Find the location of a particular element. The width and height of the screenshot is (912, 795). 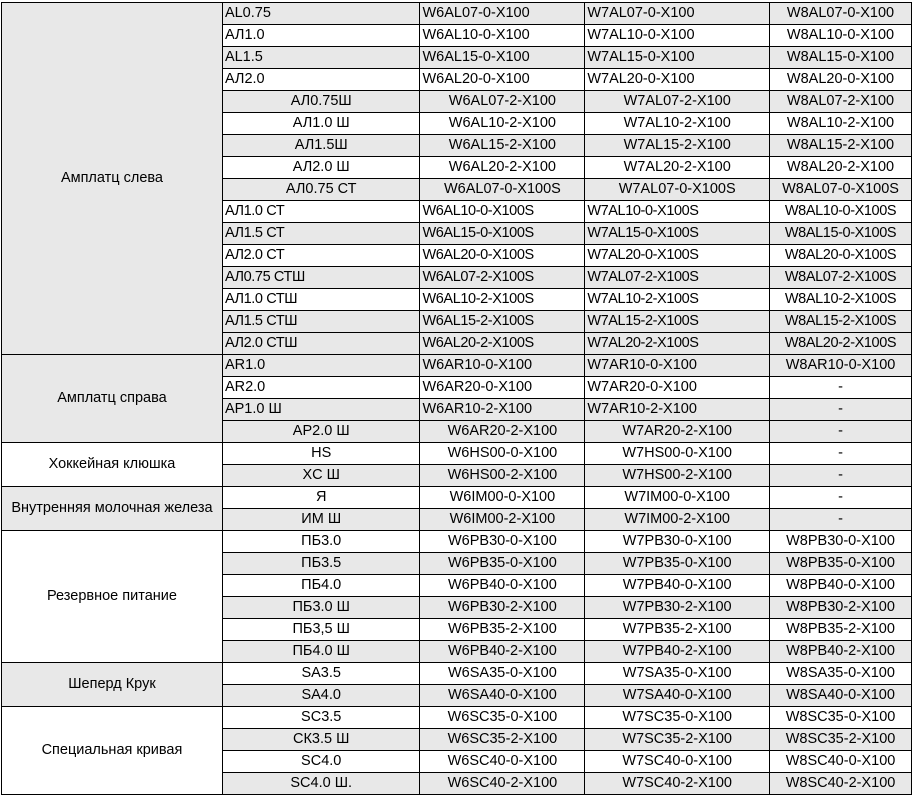

w8-code-cell: W8PB30-0-X100 is located at coordinates (840, 541).